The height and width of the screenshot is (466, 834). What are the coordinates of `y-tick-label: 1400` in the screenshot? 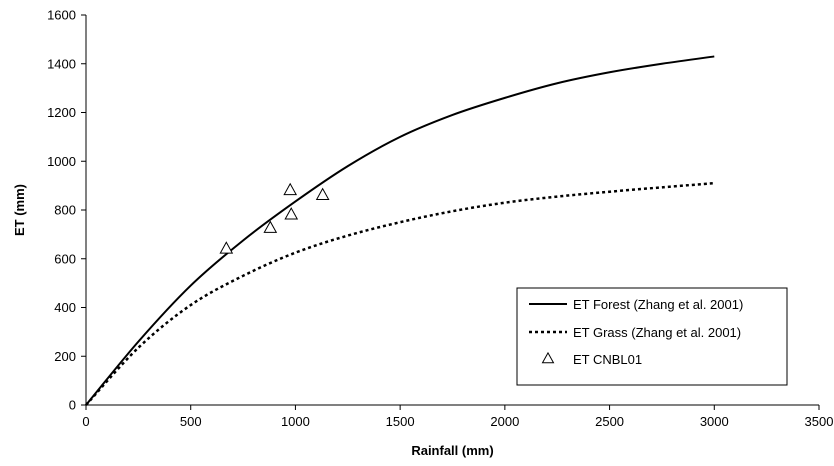 It's located at (61, 63).